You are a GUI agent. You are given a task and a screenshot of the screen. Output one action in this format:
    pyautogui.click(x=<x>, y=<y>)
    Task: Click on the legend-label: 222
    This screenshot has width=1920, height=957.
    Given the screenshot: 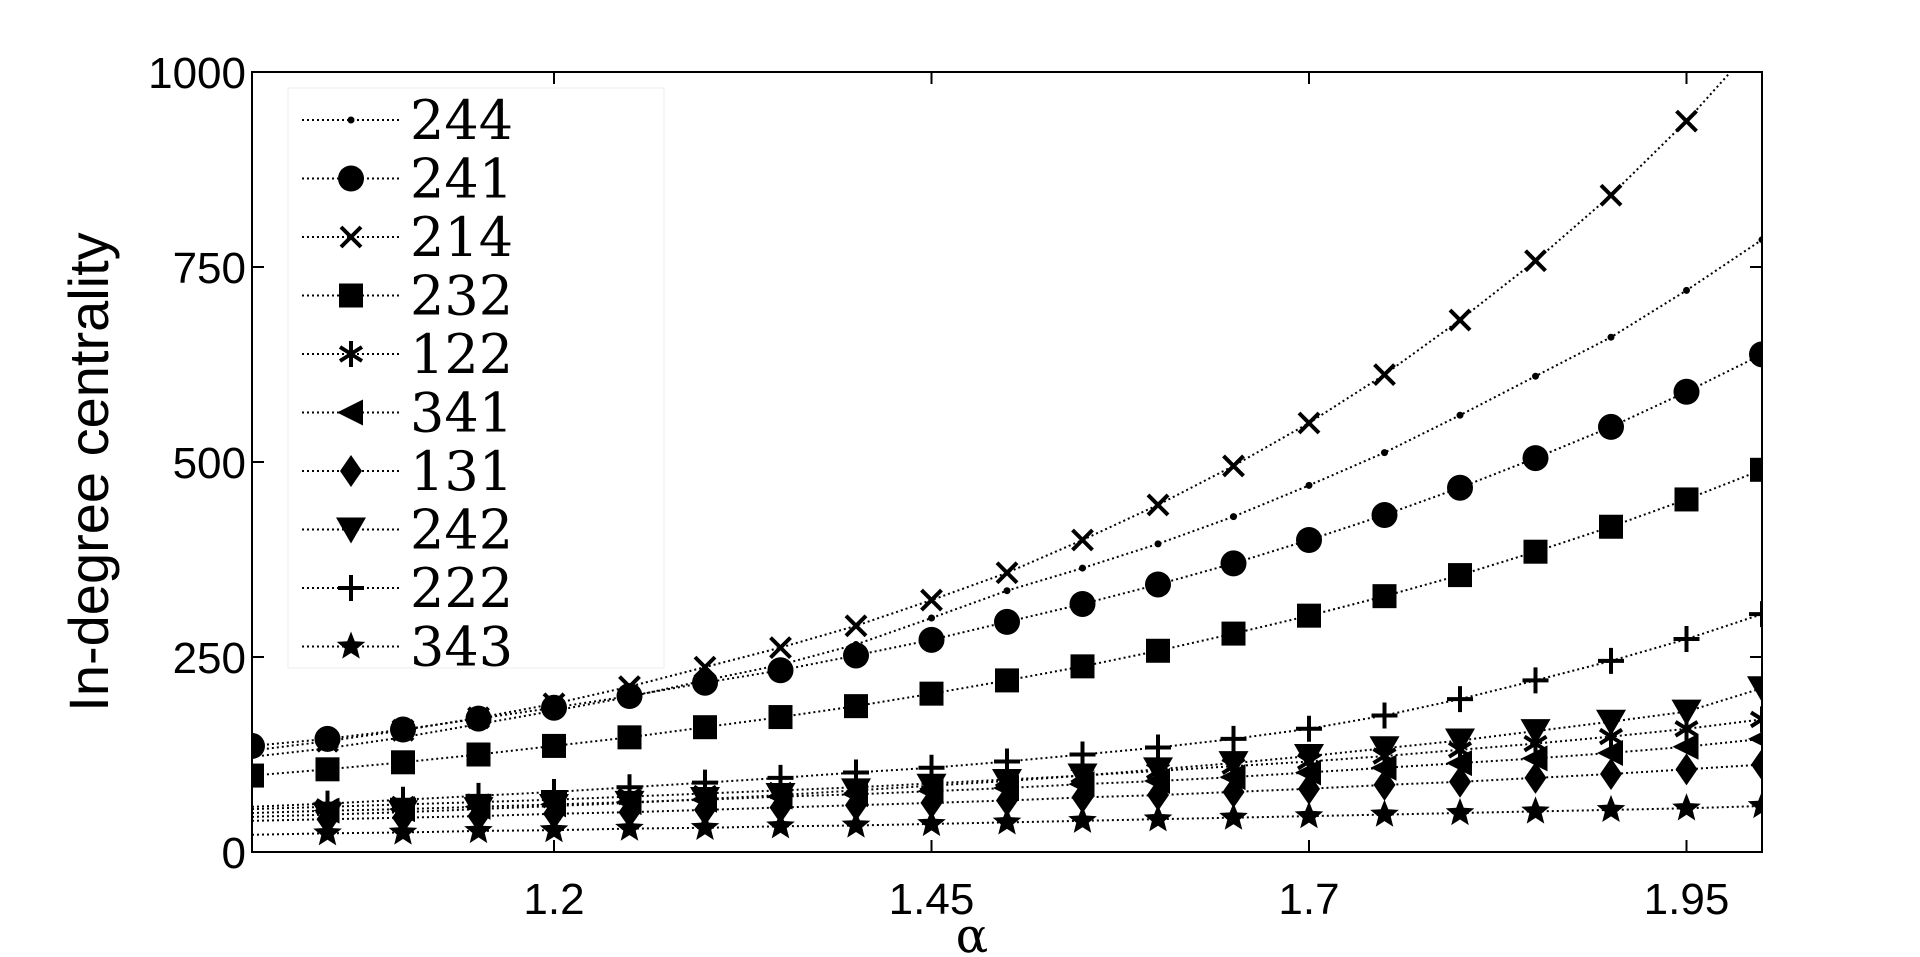 What is the action you would take?
    pyautogui.click(x=461, y=588)
    